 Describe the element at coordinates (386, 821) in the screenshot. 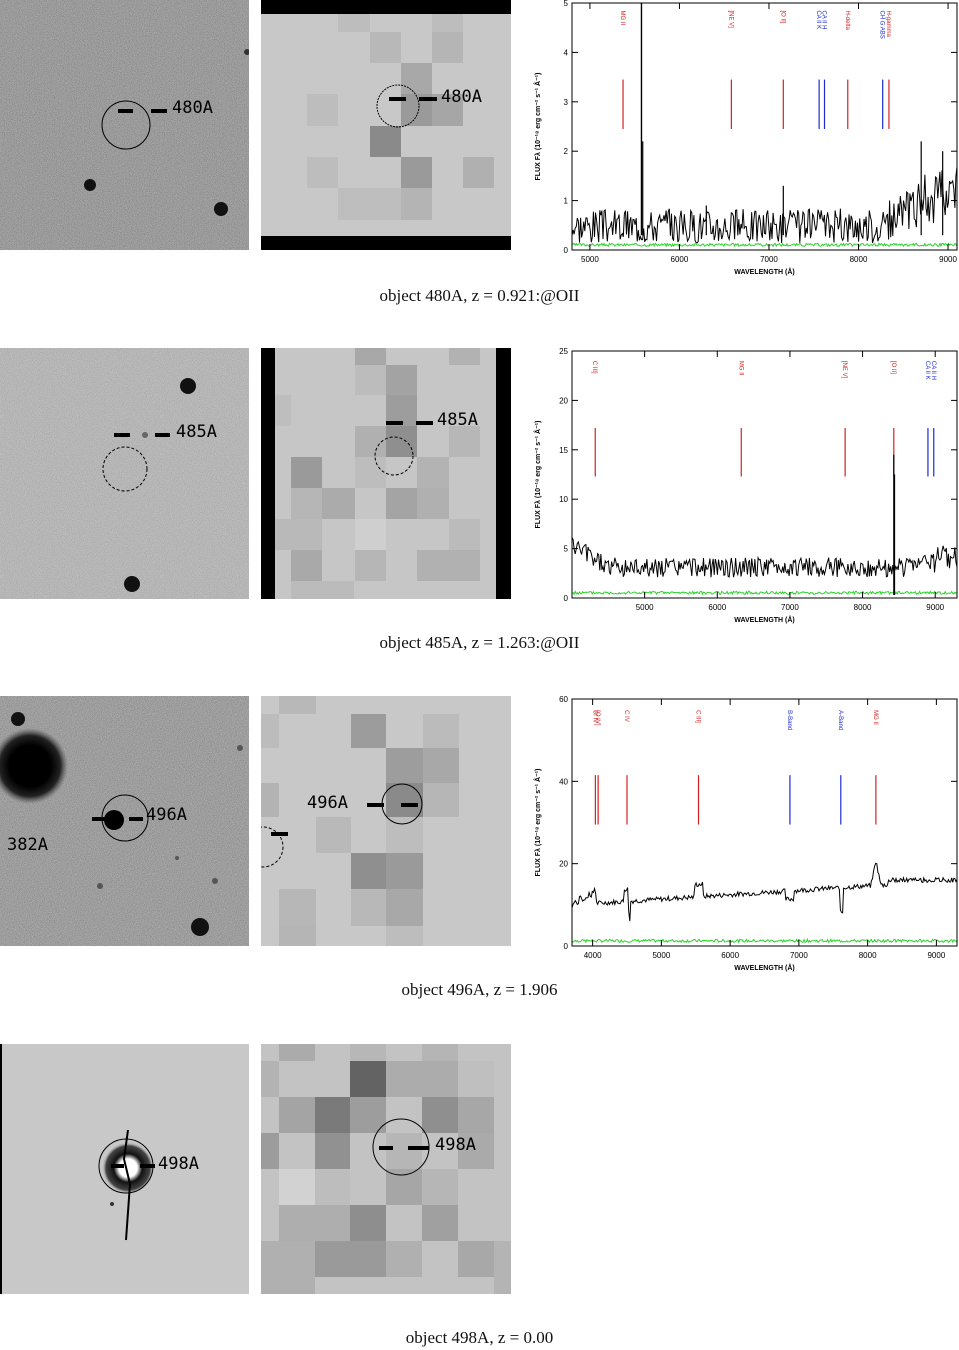

I see `thumbnail-496A: 496A` at that location.